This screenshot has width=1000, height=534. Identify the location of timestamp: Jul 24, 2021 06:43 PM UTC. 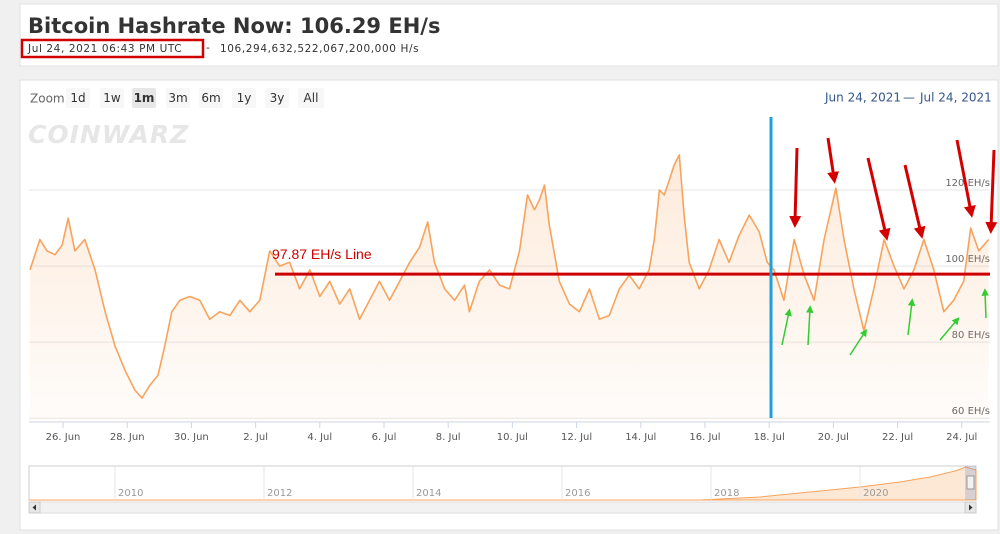
(104, 49).